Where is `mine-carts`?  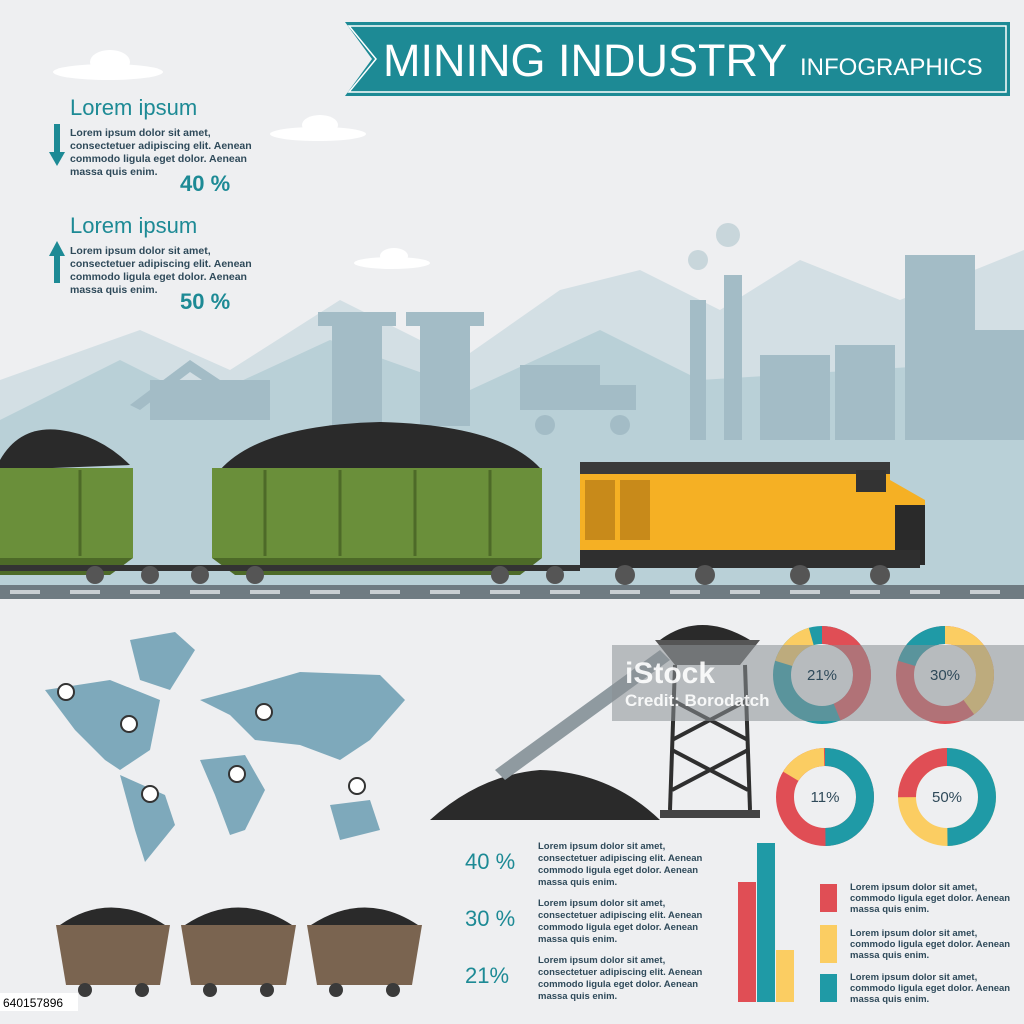
mine-carts is located at coordinates (239, 952).